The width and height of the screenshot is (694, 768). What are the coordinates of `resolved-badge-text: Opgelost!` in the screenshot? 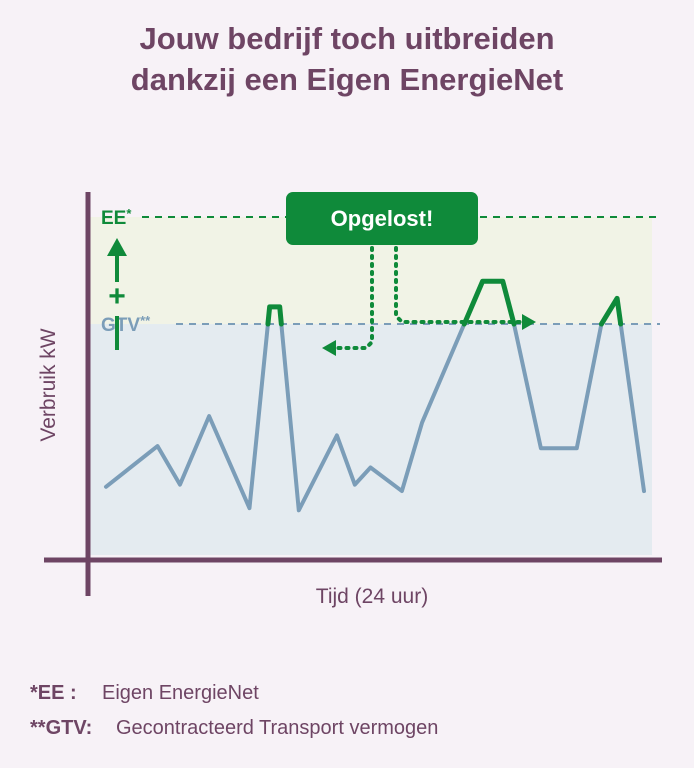 It's located at (382, 218).